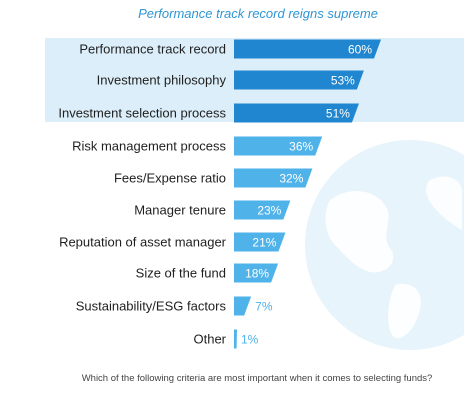  I want to click on category-label: Fees/Expense ratio, so click(170, 178).